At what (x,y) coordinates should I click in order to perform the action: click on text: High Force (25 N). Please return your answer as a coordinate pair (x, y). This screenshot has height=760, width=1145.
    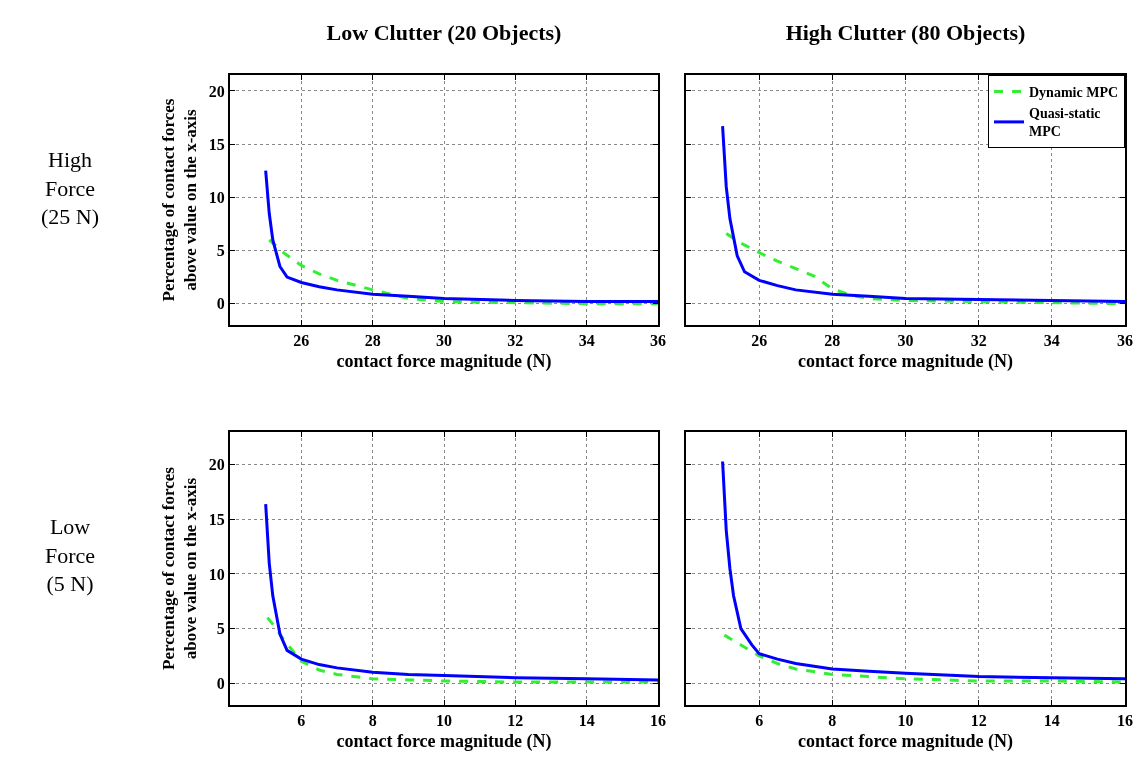
    Looking at the image, I should click on (70, 188).